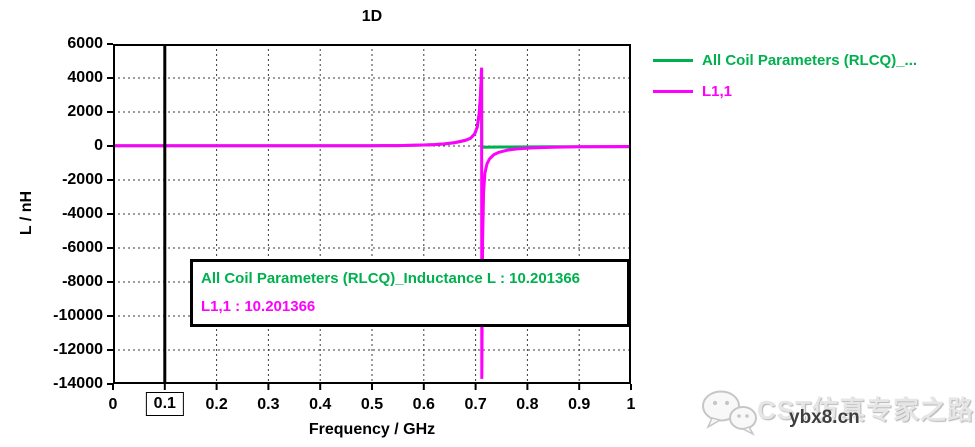 This screenshot has width=975, height=447. I want to click on x-tick-label: 0, so click(113, 404).